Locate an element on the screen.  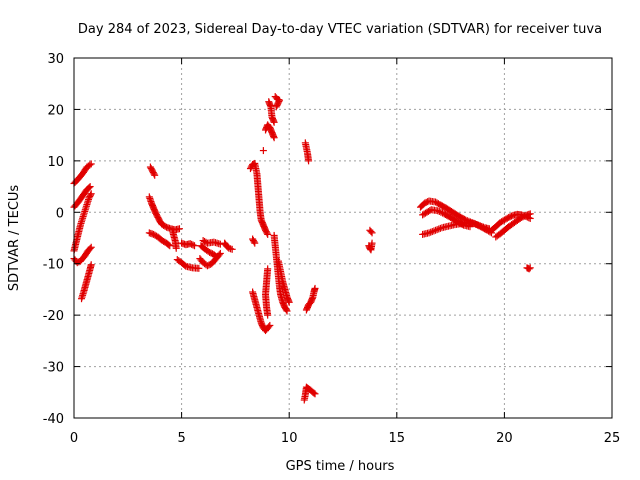
x-axis-label: GPS time / hours is located at coordinates (340, 466).